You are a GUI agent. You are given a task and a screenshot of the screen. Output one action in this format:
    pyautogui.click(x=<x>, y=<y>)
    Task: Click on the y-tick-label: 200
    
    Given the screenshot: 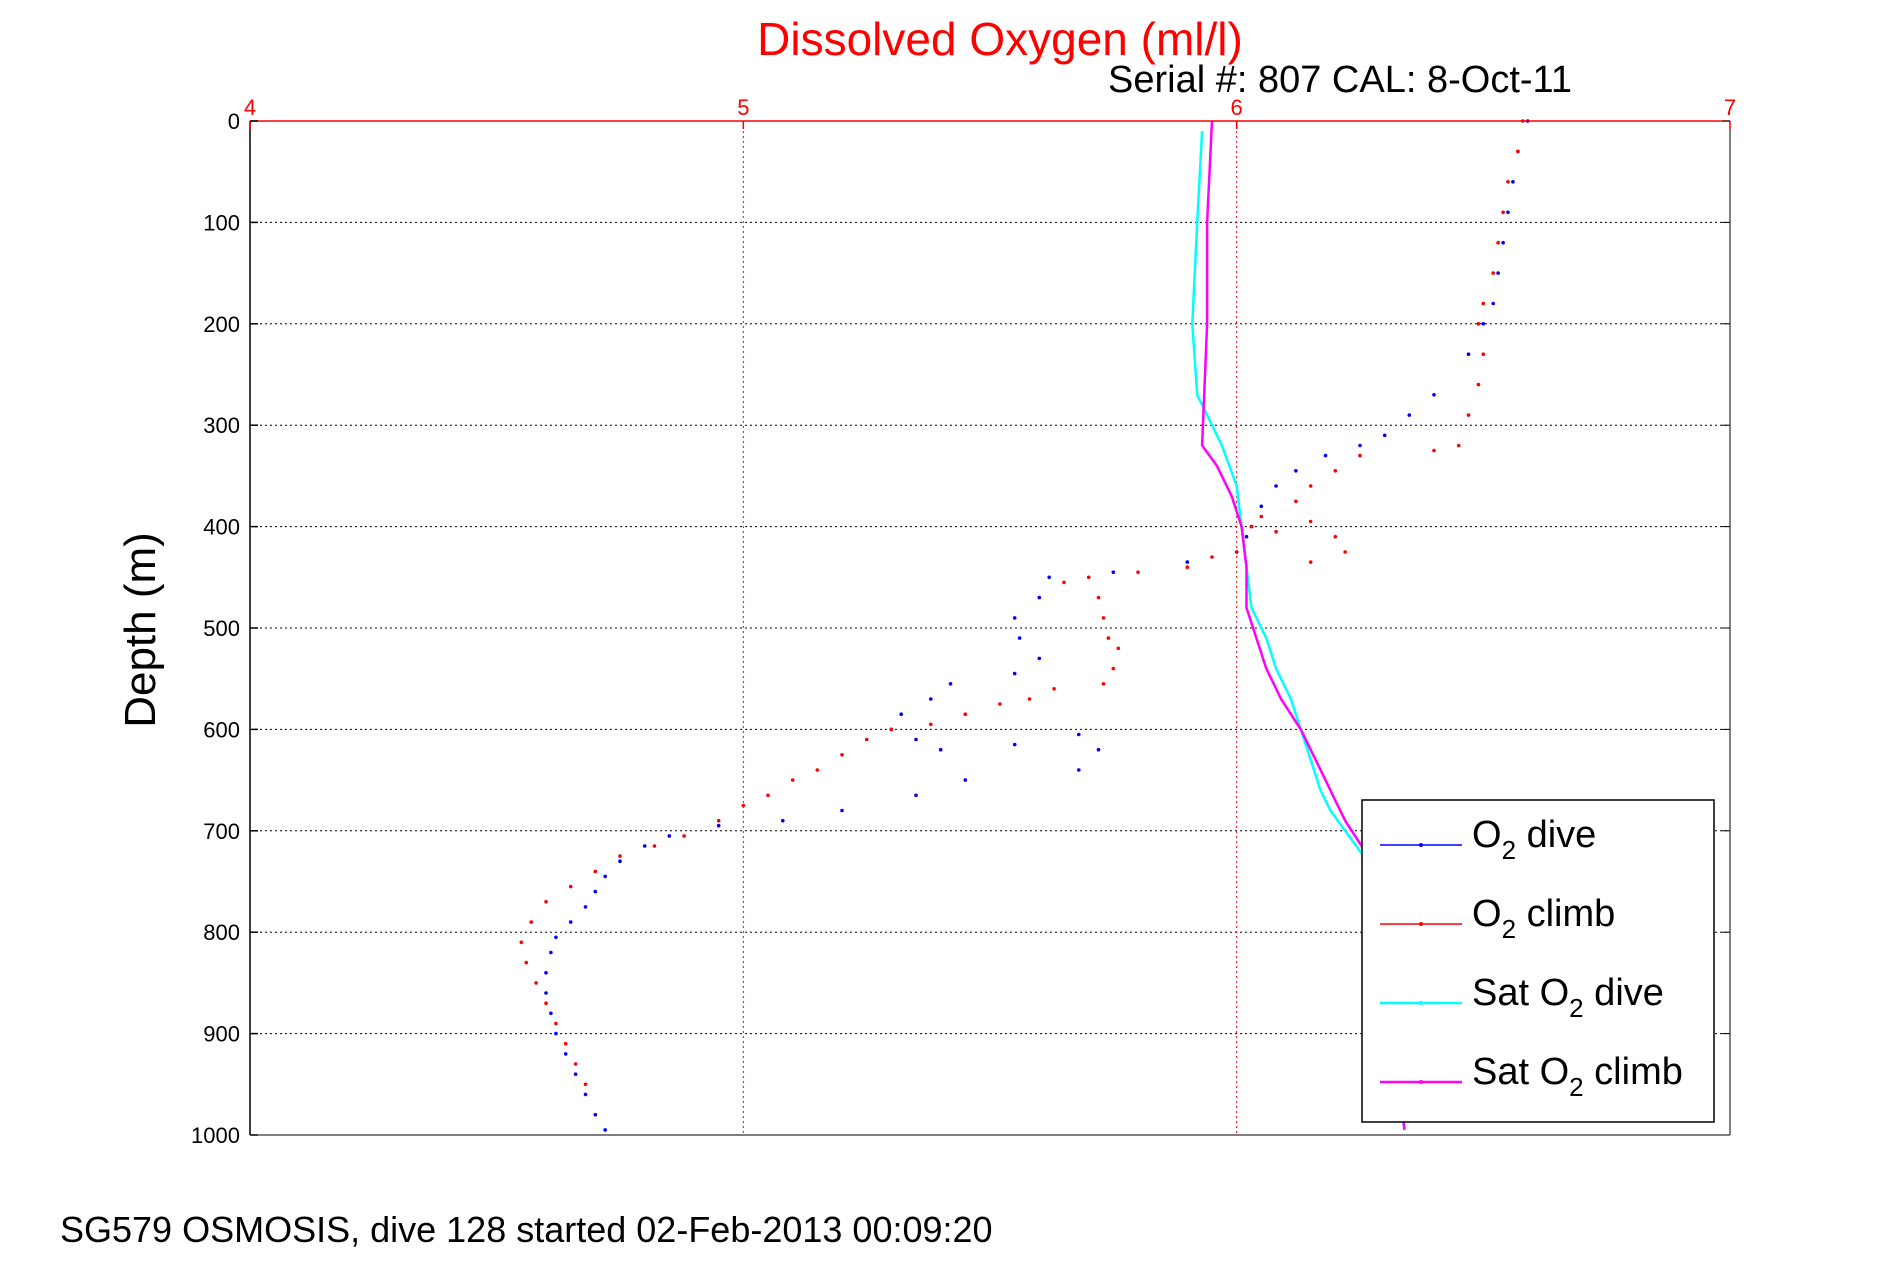 What is the action you would take?
    pyautogui.click(x=221, y=324)
    